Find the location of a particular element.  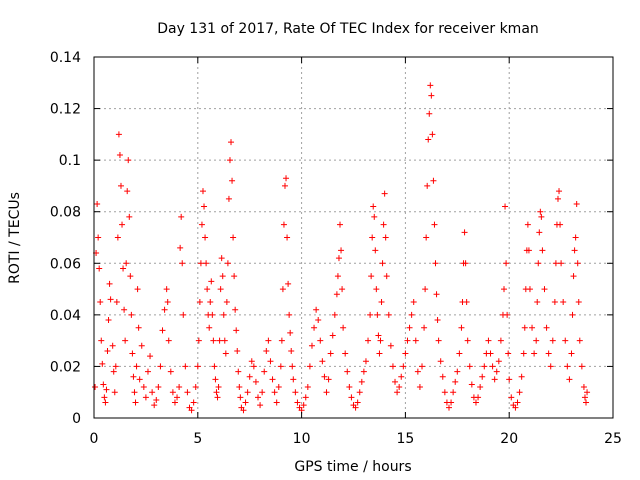

y-tick-label: 0 is located at coordinates (76, 419).